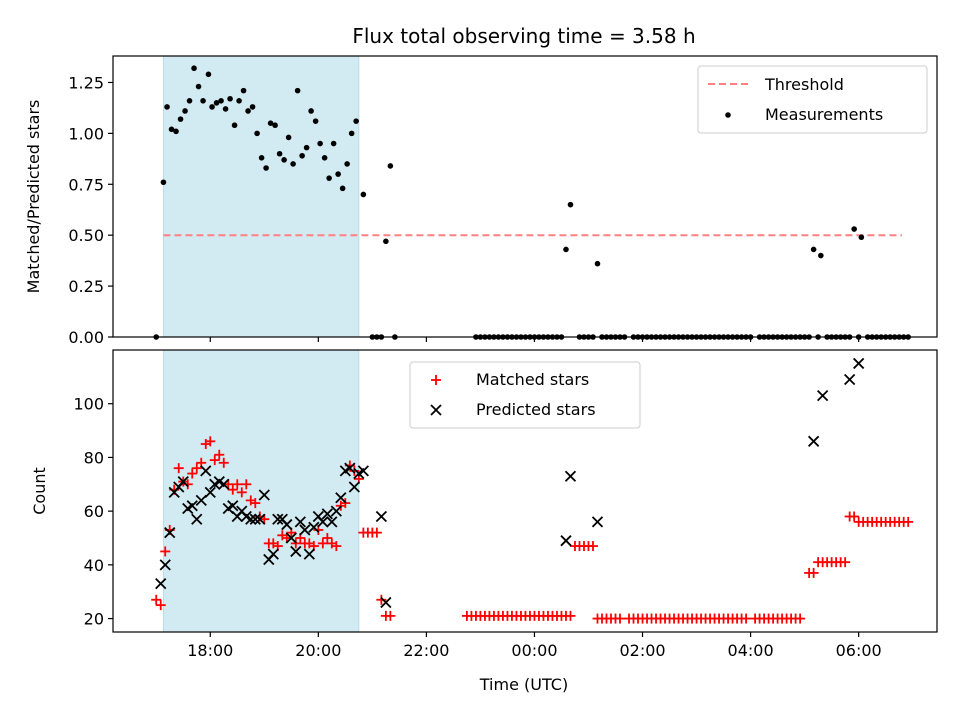 The image size is (960, 725). What do you see at coordinates (523, 684) in the screenshot?
I see `time-x-label: Time (UTC)` at bounding box center [523, 684].